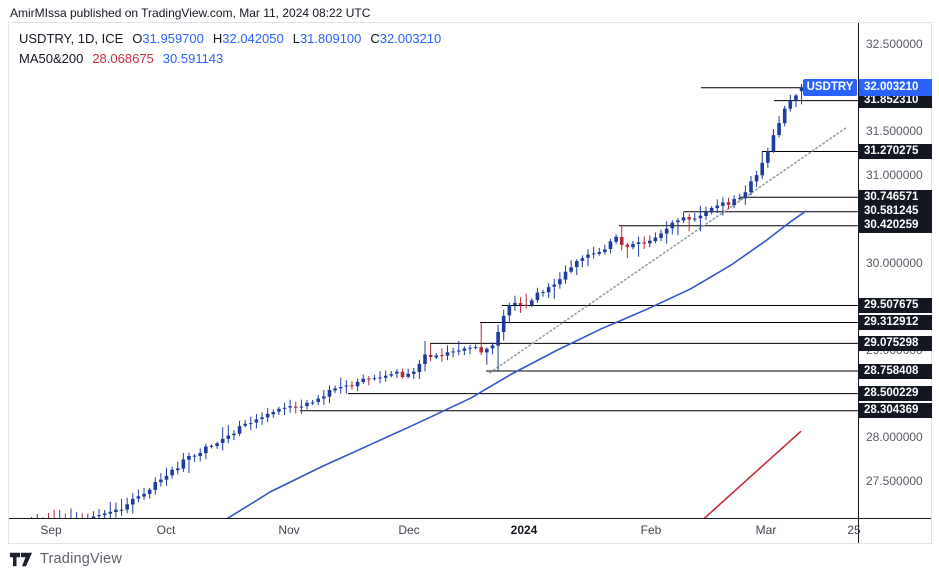 The image size is (939, 579). Describe the element at coordinates (651, 530) in the screenshot. I see `time-scale-label: Feb` at that location.